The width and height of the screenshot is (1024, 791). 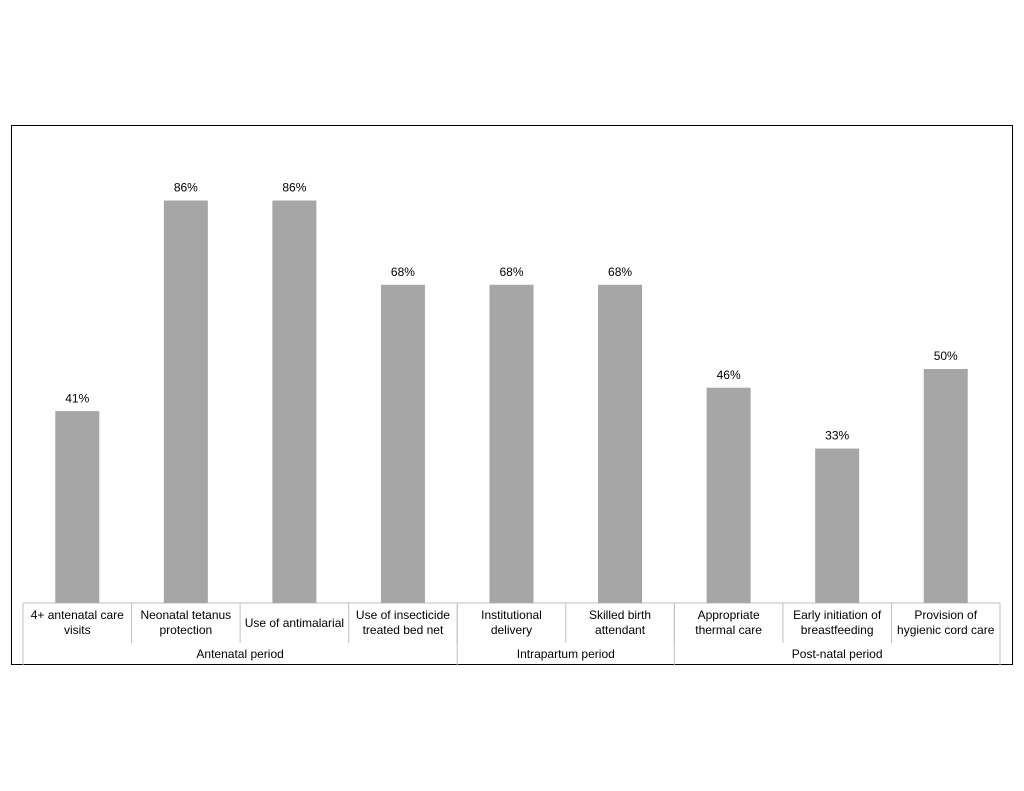 What do you see at coordinates (837, 653) in the screenshot?
I see `group-label: Post-natal period` at bounding box center [837, 653].